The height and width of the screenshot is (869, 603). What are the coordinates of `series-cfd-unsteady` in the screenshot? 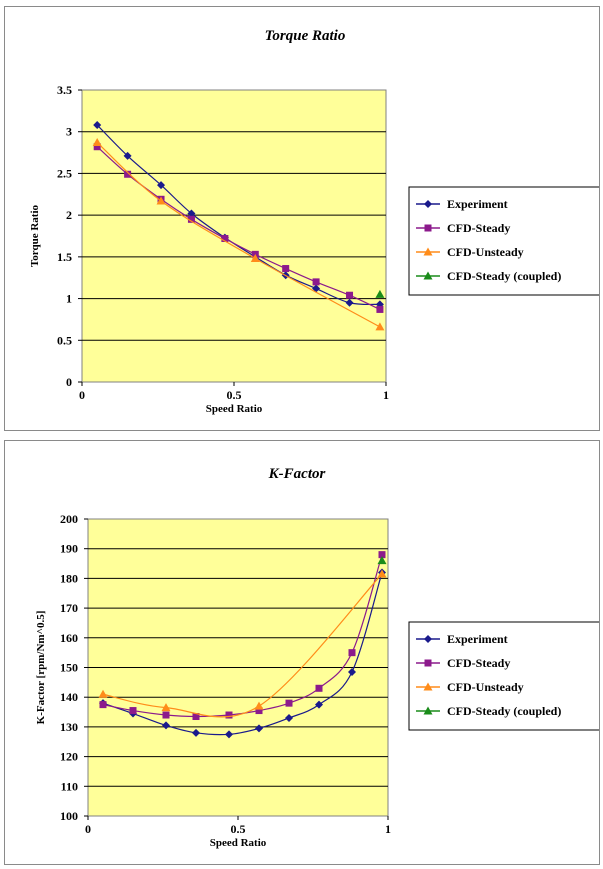 It's located at (238, 234).